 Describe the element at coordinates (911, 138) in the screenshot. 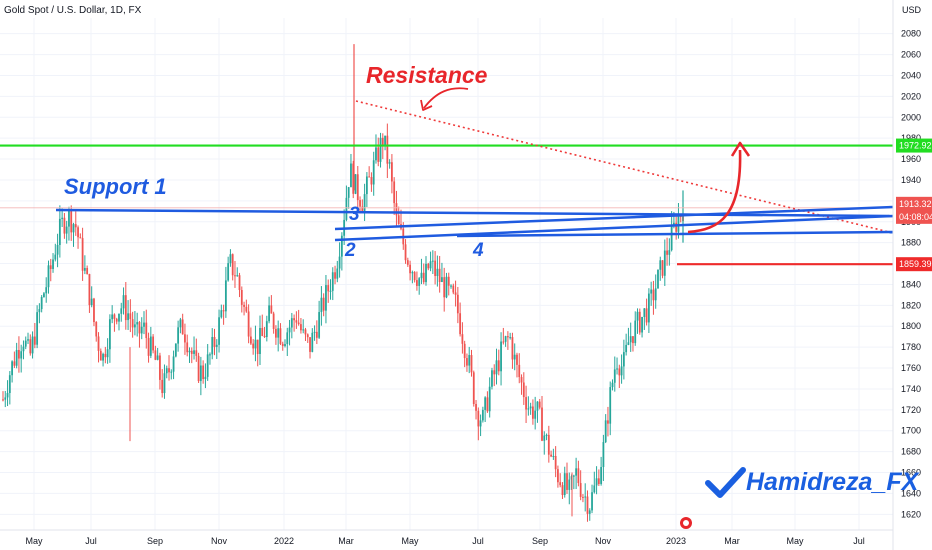

I see `y-tick-label: 1980` at that location.